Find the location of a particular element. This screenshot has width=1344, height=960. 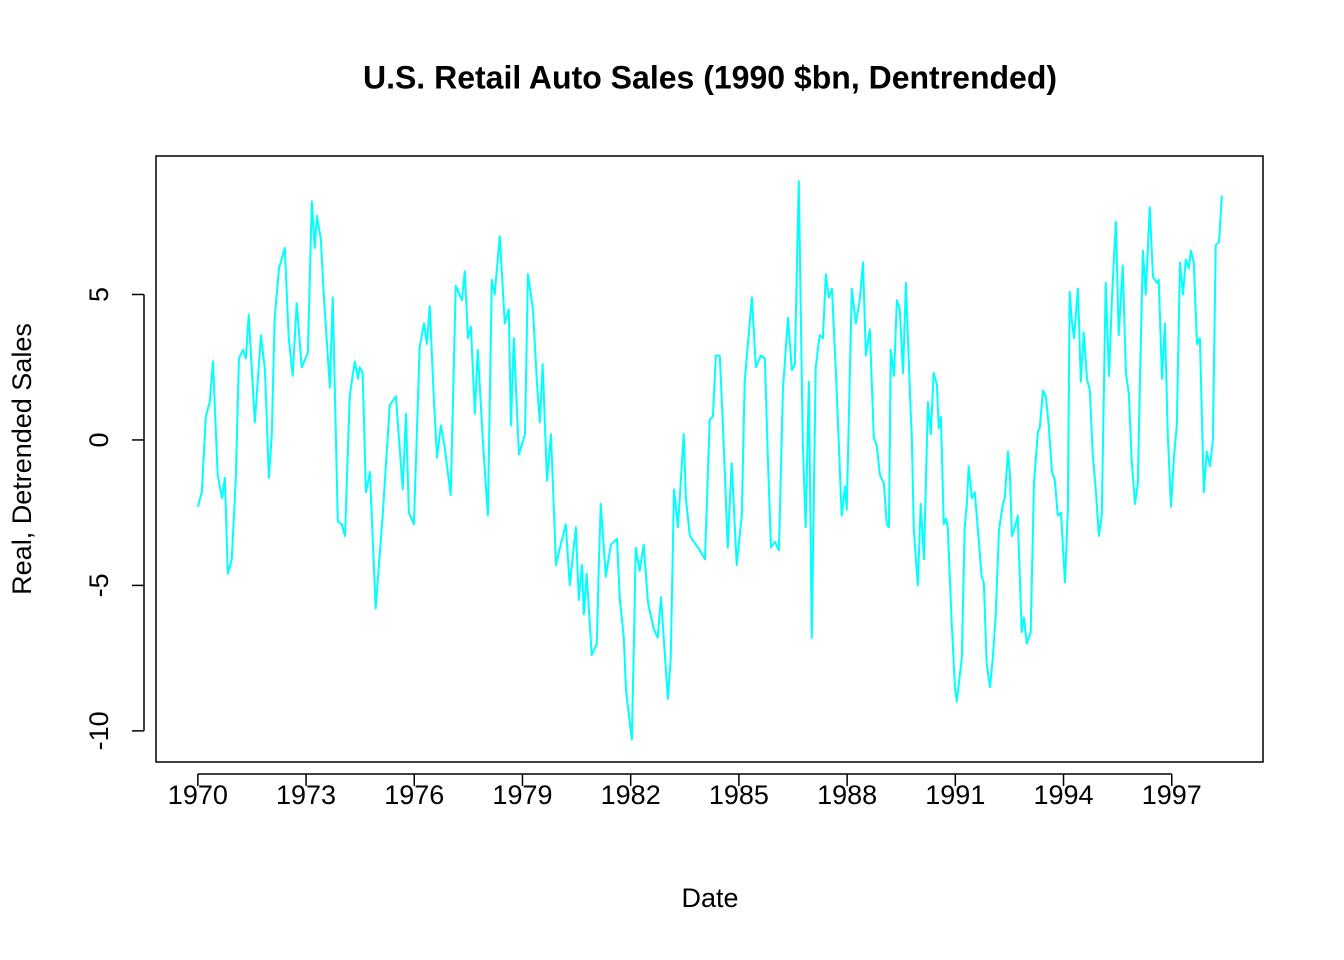

x-tick-label: 1979 is located at coordinates (522, 795).